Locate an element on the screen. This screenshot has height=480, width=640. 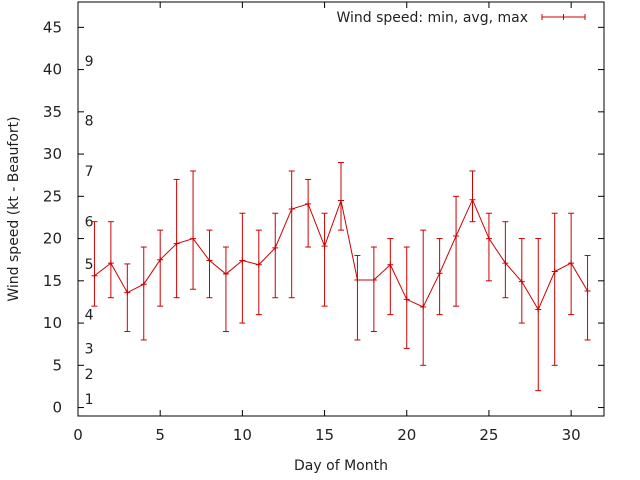
beaufort-label: 7 is located at coordinates (89, 172).